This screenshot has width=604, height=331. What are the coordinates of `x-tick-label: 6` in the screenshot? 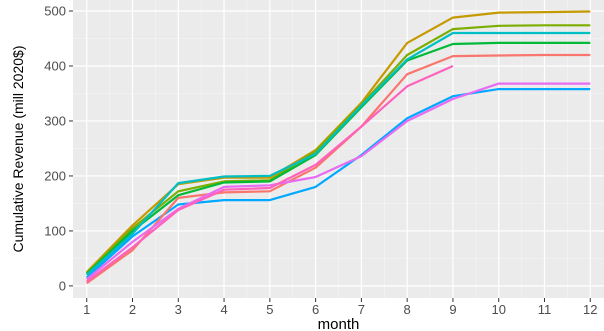 It's located at (315, 309).